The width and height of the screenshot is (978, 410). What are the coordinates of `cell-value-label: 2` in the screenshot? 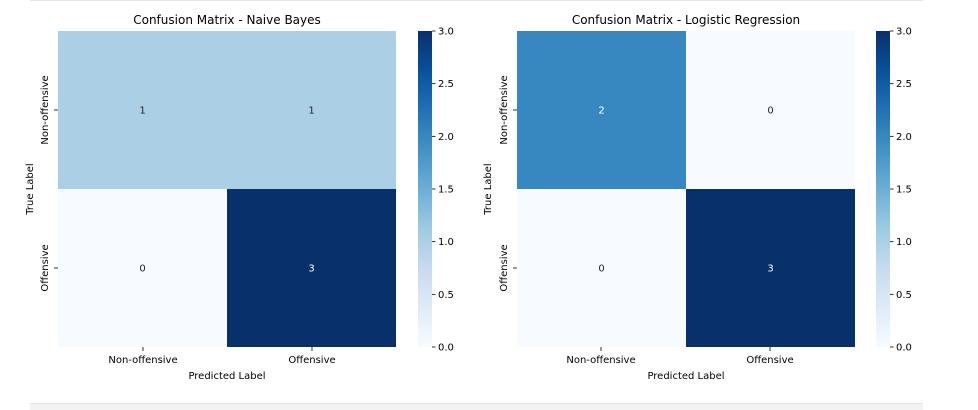 It's located at (601, 111).